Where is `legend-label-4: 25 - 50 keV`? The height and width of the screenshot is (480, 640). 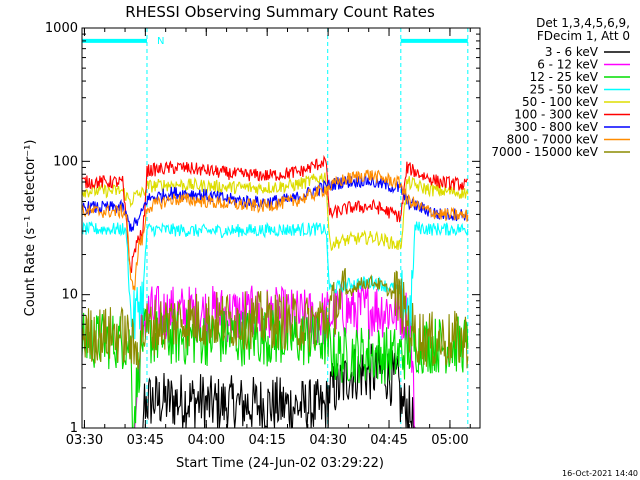 legend-label-4: 25 - 50 keV is located at coordinates (564, 90).